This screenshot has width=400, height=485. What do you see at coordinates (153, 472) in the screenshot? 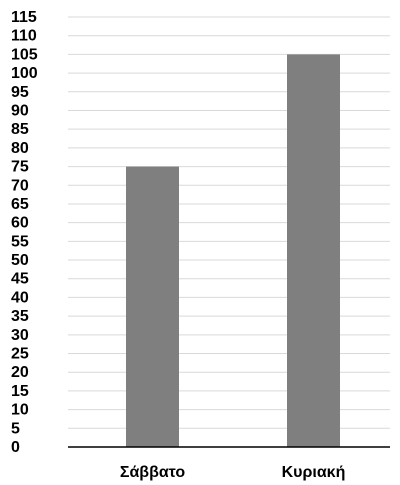
I see `x-category-label: Σάββατο` at bounding box center [153, 472].